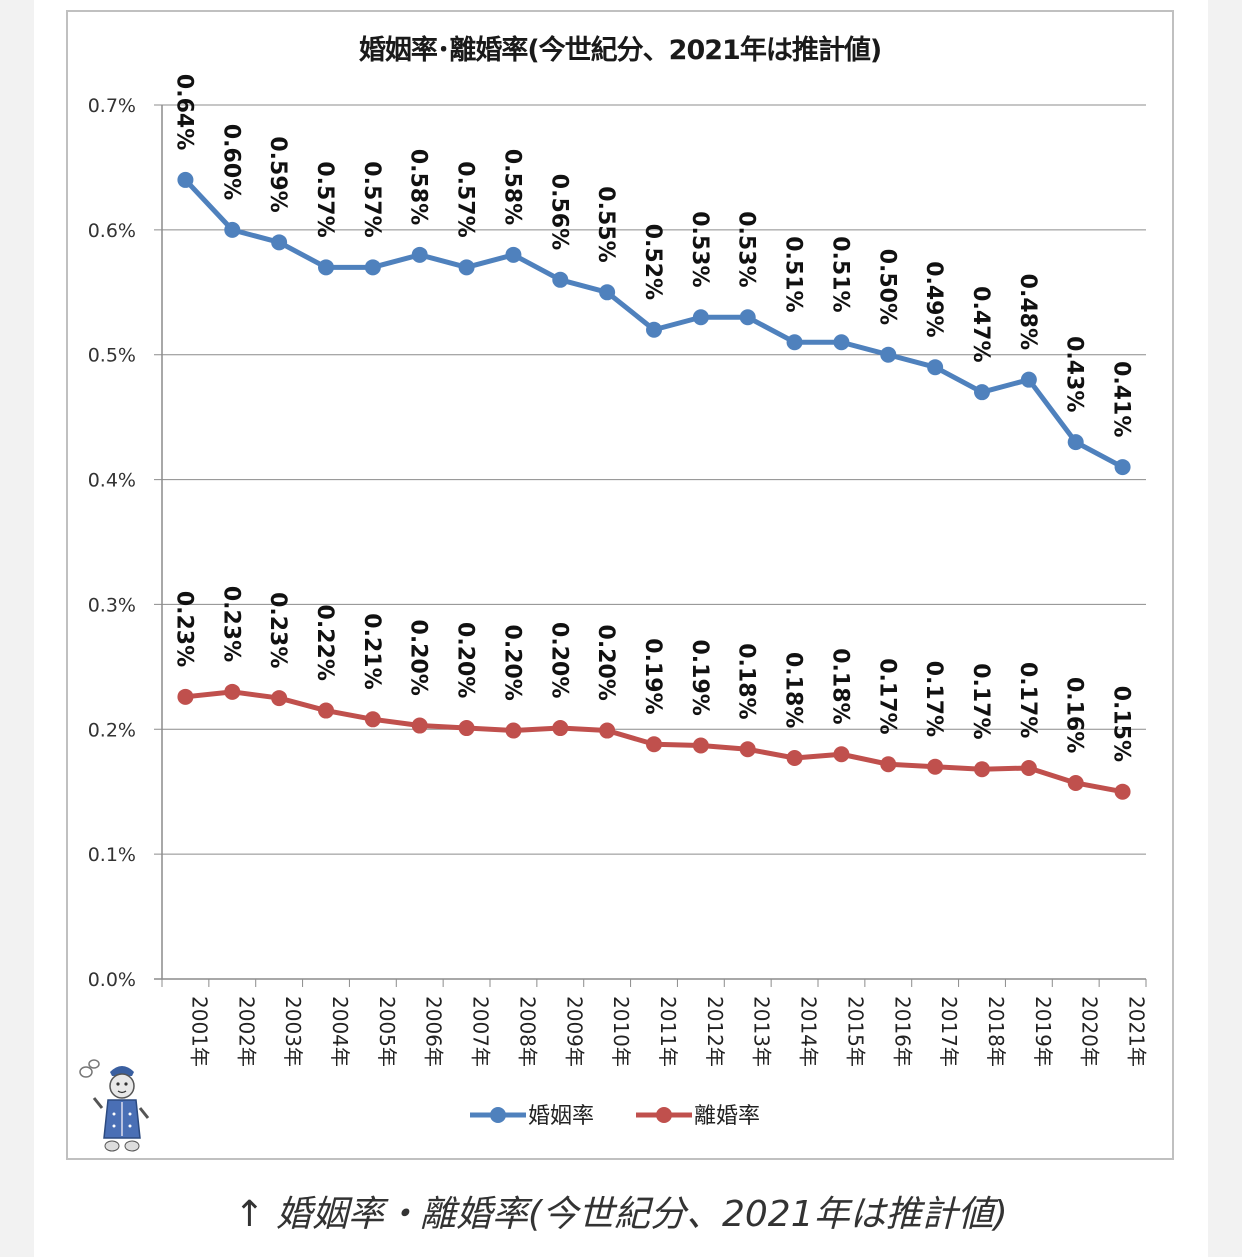 The height and width of the screenshot is (1257, 1242). Describe the element at coordinates (652, 262) in the screenshot. I see `data-label: 0.52%` at that location.